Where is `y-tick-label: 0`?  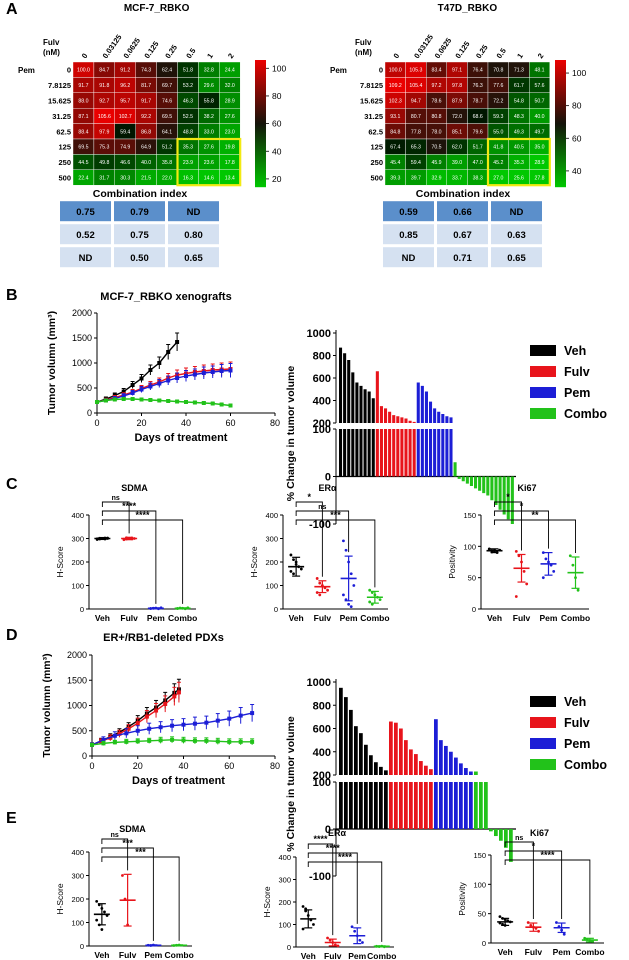 y-tick-label: 0 is located at coordinates (328, 830).